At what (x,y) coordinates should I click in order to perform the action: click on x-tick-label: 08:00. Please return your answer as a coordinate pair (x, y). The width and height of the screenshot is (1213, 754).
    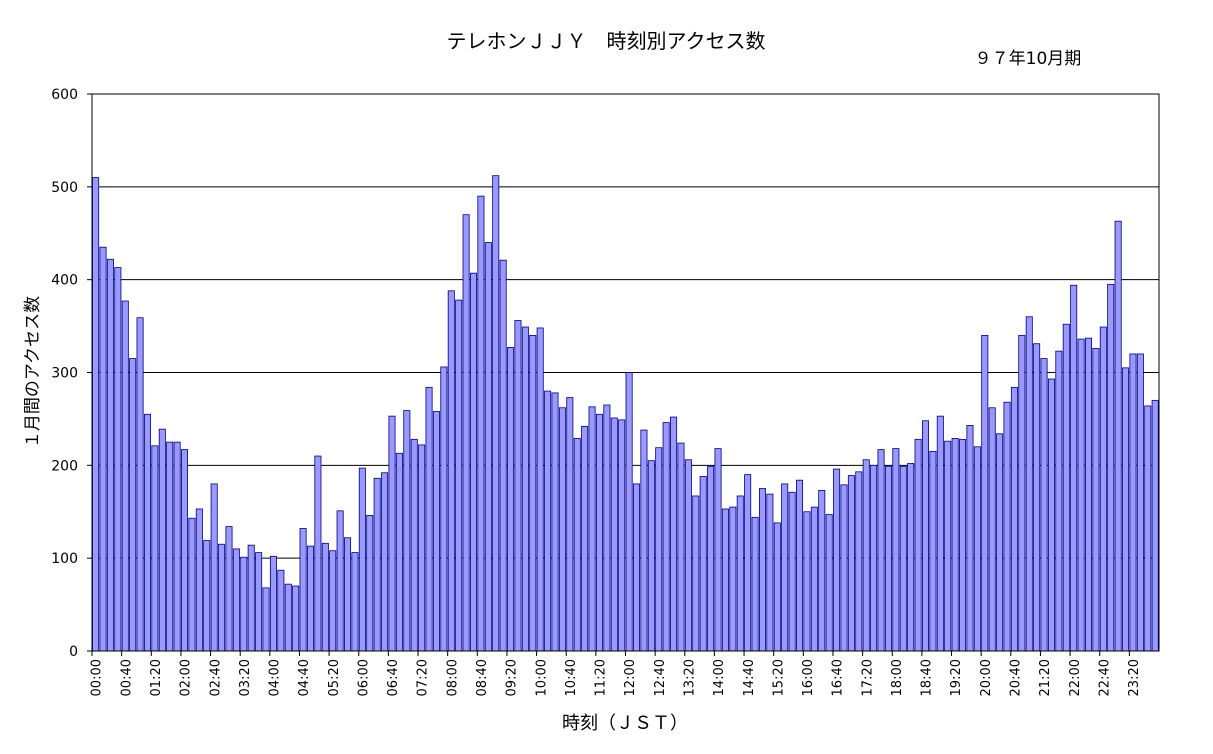
    Looking at the image, I should click on (452, 677).